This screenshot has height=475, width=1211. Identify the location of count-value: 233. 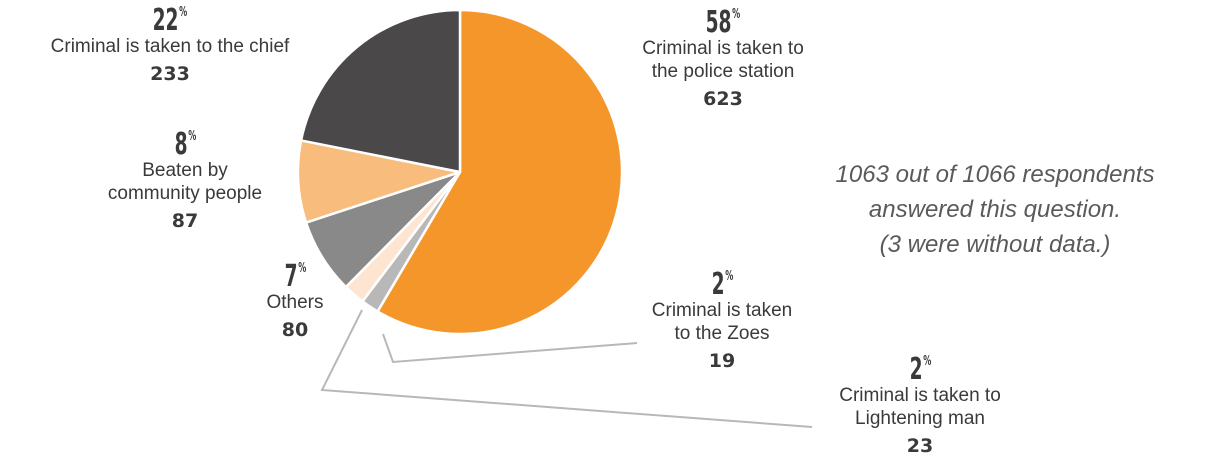
(170, 73).